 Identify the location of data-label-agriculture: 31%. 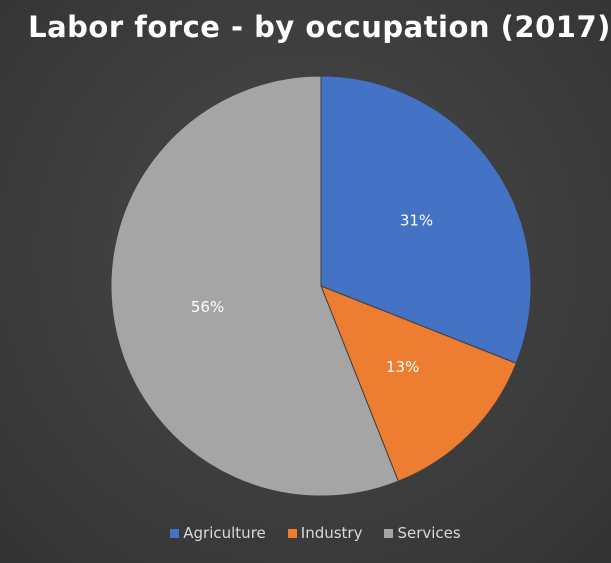
(416, 221).